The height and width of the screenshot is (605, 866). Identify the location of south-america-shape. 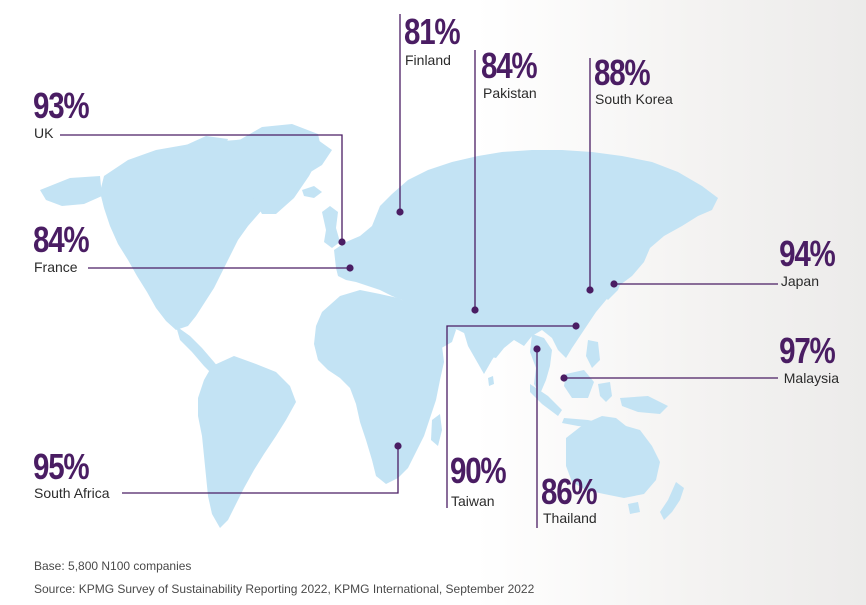
(247, 442).